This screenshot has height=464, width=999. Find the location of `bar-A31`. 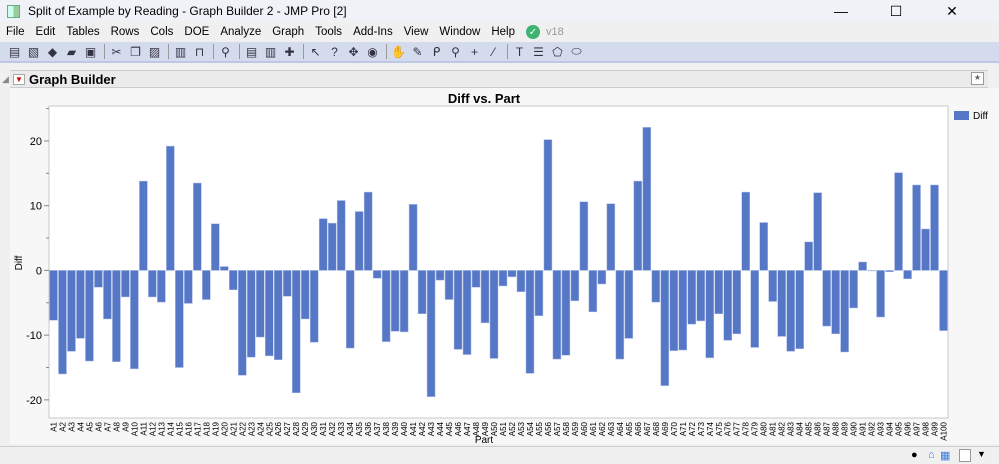

bar-A31 is located at coordinates (323, 244).